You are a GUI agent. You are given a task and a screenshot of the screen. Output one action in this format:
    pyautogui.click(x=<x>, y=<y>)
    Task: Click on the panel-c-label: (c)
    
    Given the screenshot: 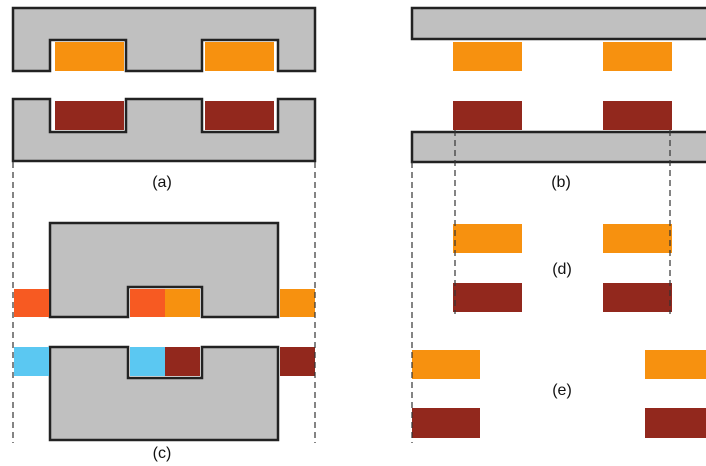 What is the action you would take?
    pyautogui.click(x=162, y=453)
    